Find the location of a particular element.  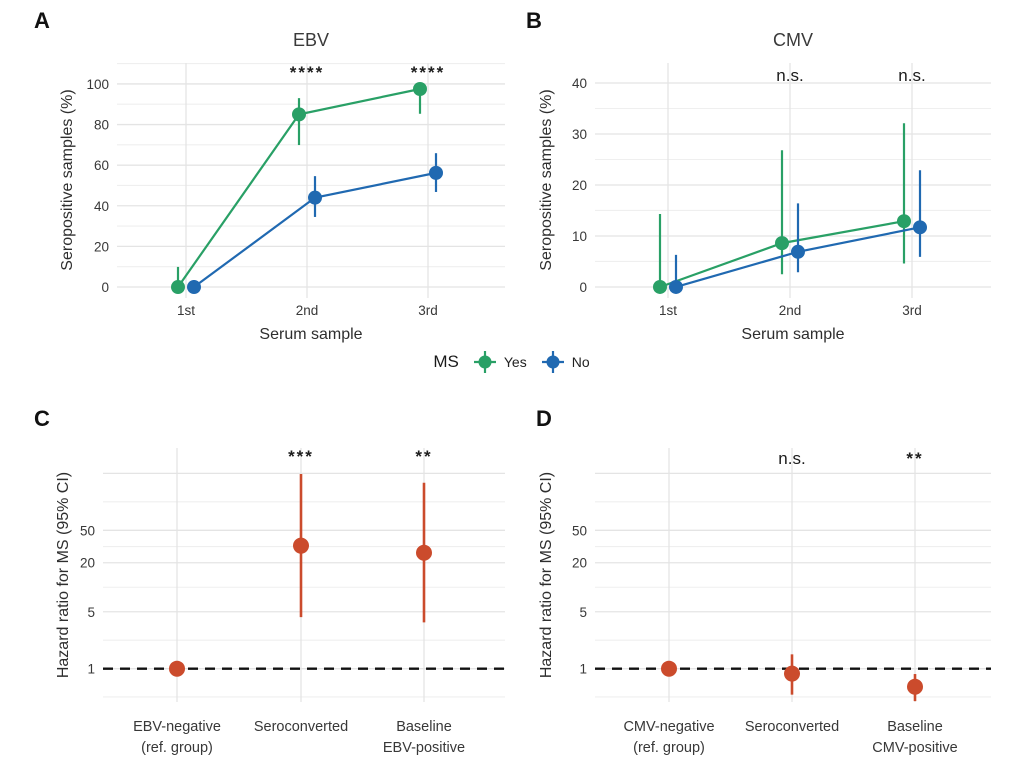

panel-D-y-tick-label: 1 is located at coordinates (583, 669).